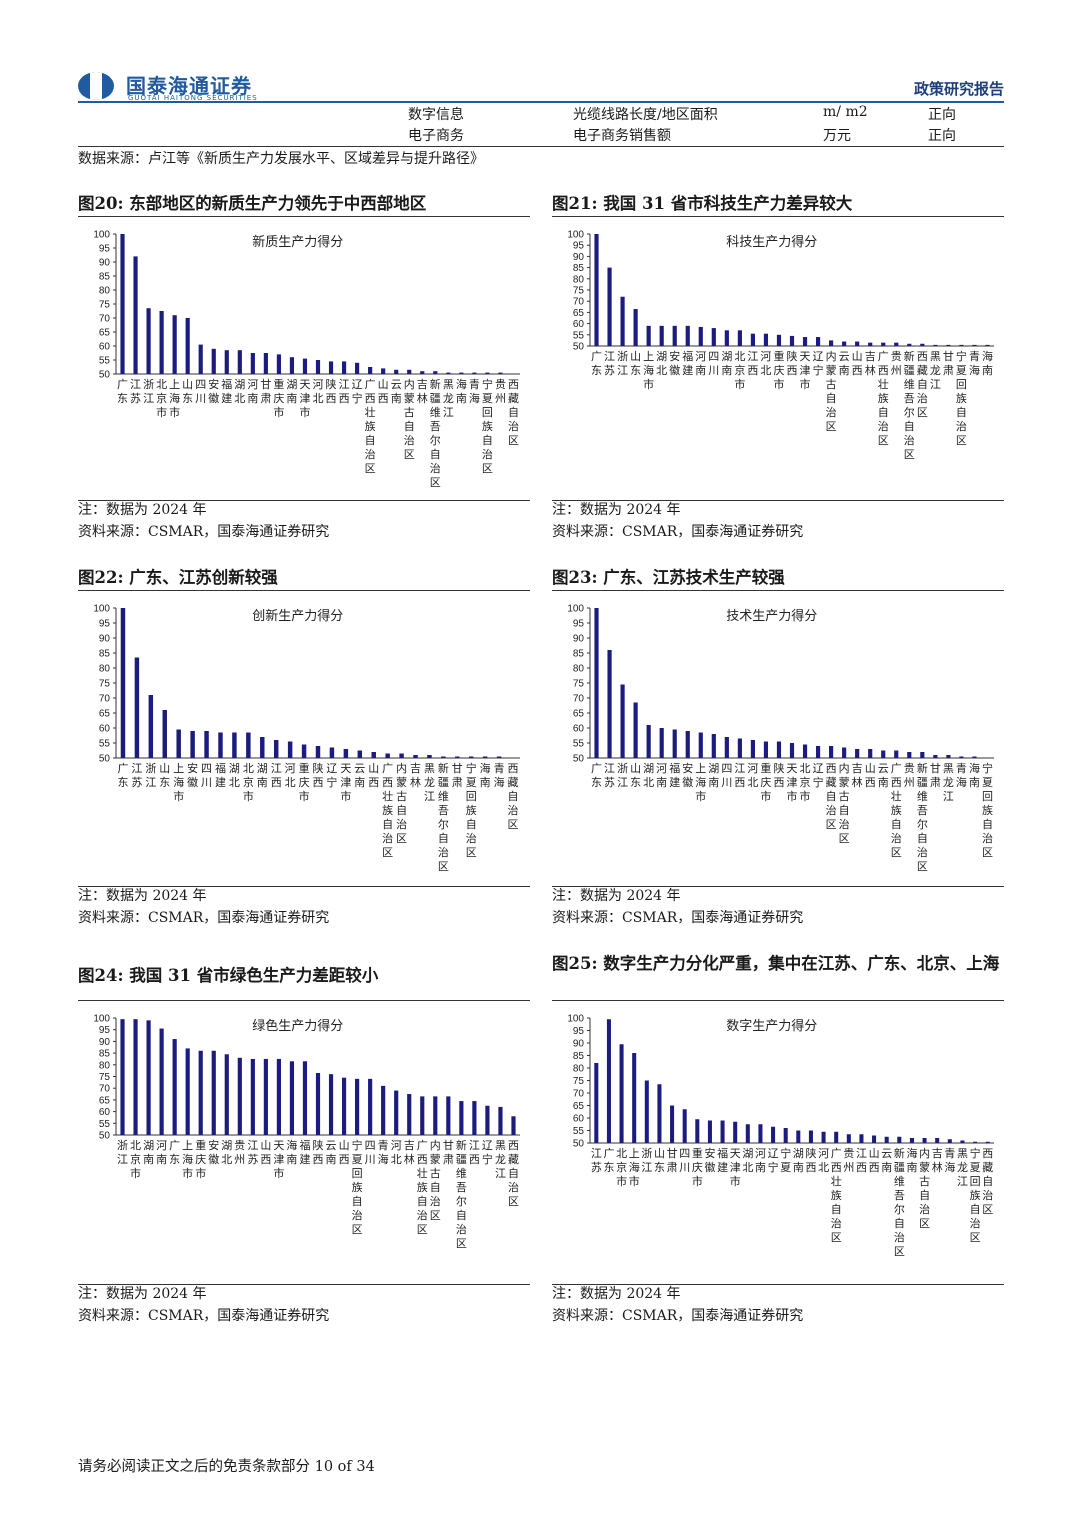 The width and height of the screenshot is (1080, 1527). What do you see at coordinates (579, 257) in the screenshot?
I see `y-tick-label: 90` at bounding box center [579, 257].